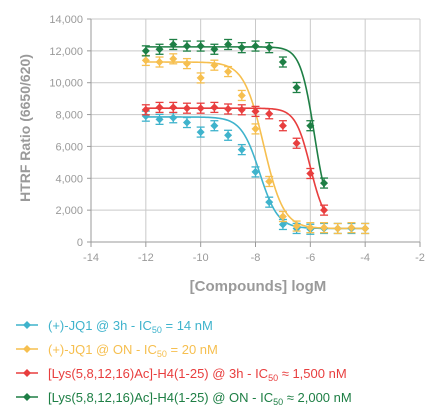  What do you see at coordinates (133, 350) in the screenshot?
I see `legend-label: (+)-JQ1 @ ON - IC50 = 20 nM` at bounding box center [133, 350].